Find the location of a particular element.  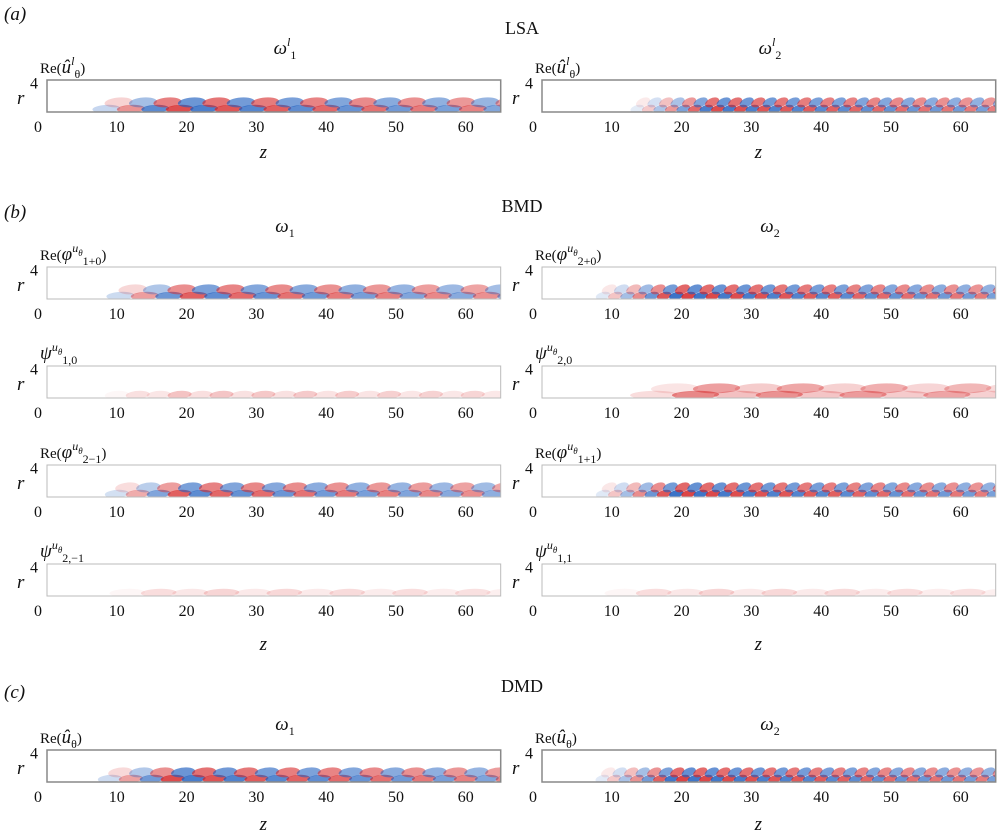

panel-label: ψuθ2,−1 is located at coordinates (62, 551).